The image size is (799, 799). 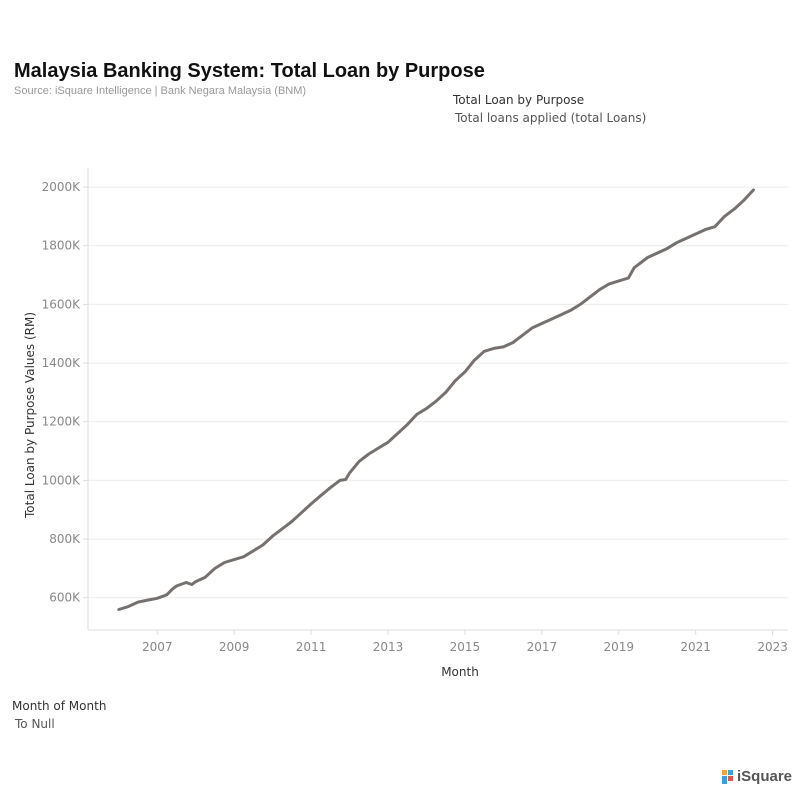 I want to click on x-axis-ticks: 2007 2009 2011 2013 2015 2017 2019 2021 2023, so click(x=465, y=642).